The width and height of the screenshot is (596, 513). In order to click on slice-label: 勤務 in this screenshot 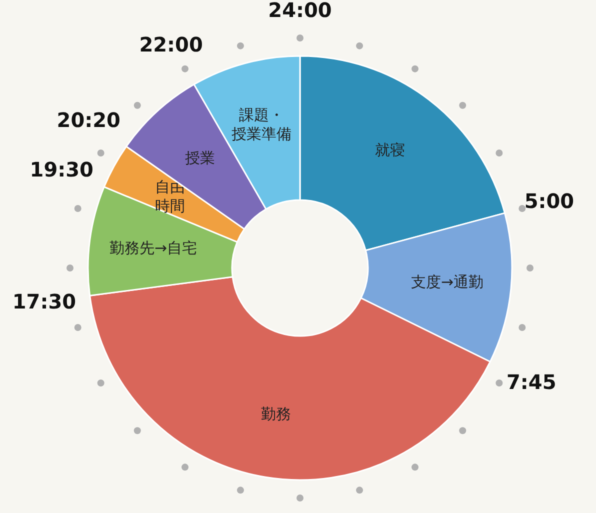, I will do `click(275, 414)`.